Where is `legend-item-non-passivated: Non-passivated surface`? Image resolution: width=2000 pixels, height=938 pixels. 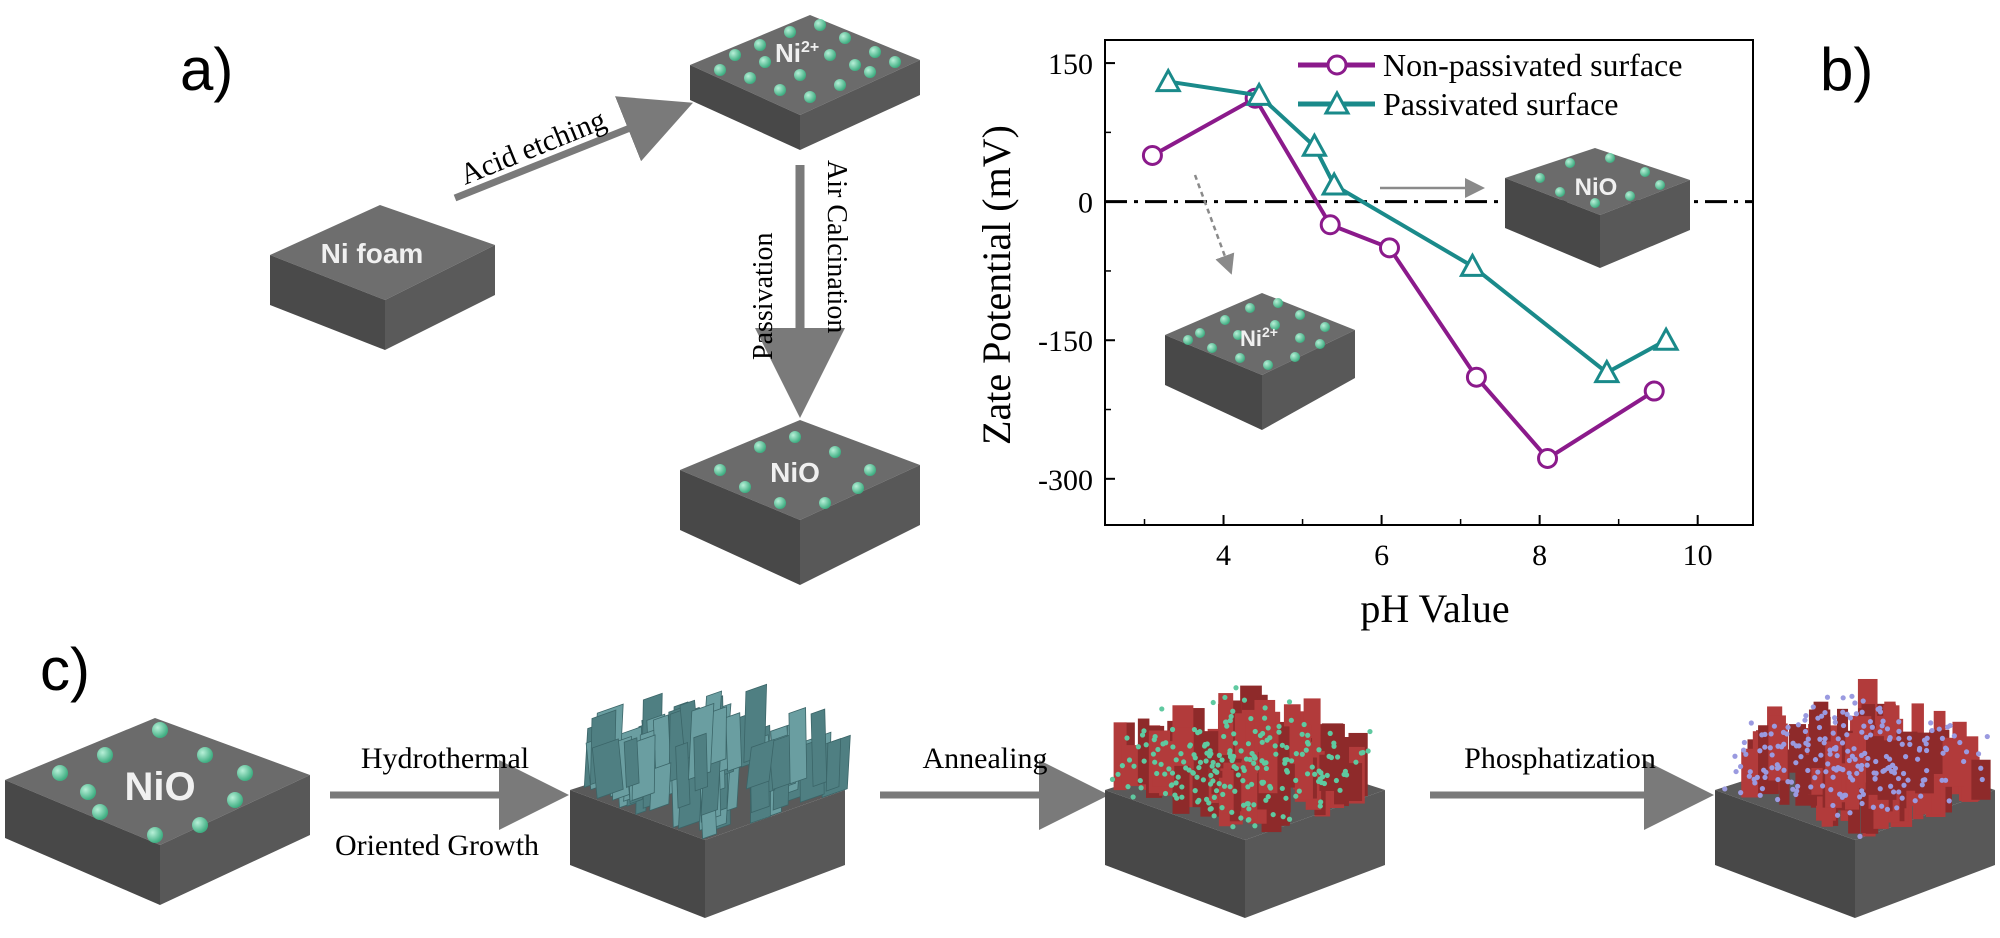 legend-item-non-passivated: Non-passivated surface is located at coordinates (1490, 65).